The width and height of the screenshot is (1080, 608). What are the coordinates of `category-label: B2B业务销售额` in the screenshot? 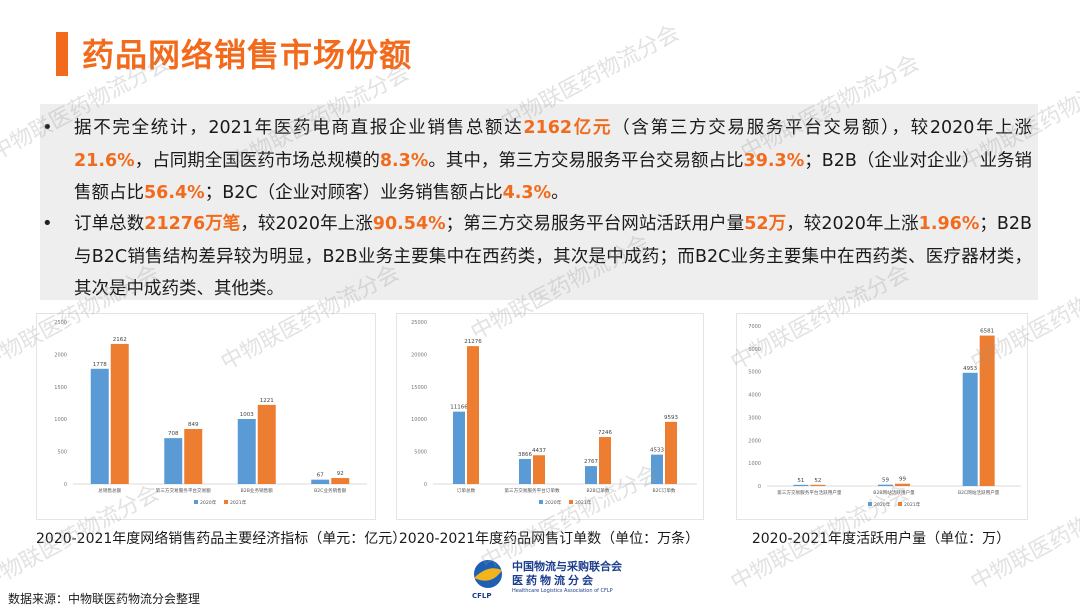 It's located at (257, 490).